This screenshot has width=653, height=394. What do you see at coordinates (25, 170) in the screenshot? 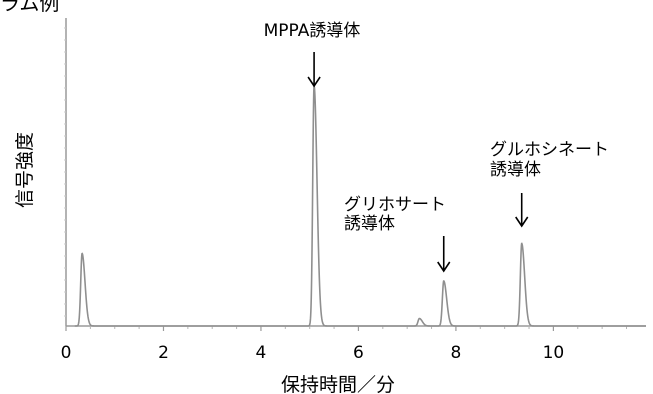
I see `y-axis-title: 信号強度` at bounding box center [25, 170].